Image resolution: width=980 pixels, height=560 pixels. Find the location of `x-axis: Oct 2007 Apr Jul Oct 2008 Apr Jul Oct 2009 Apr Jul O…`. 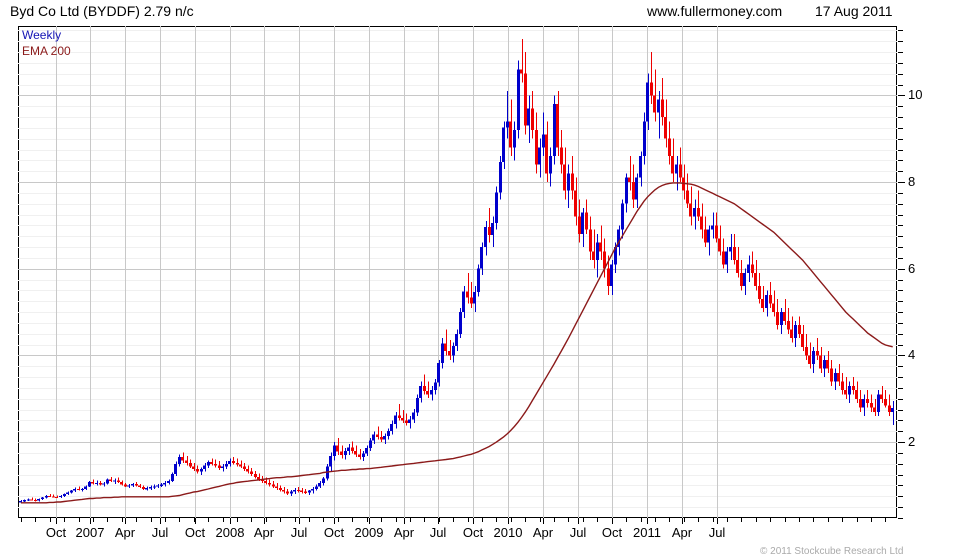

x-axis: Oct 2007 Apr Jul Oct 2008 Apr Jul Oct 2009 Apr Jul O… is located at coordinates (457, 531).